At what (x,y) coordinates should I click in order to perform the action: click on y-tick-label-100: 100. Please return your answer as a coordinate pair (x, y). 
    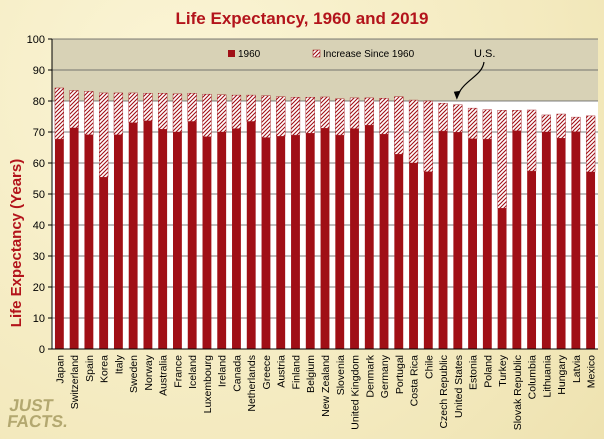
    Looking at the image, I should click on (36, 40).